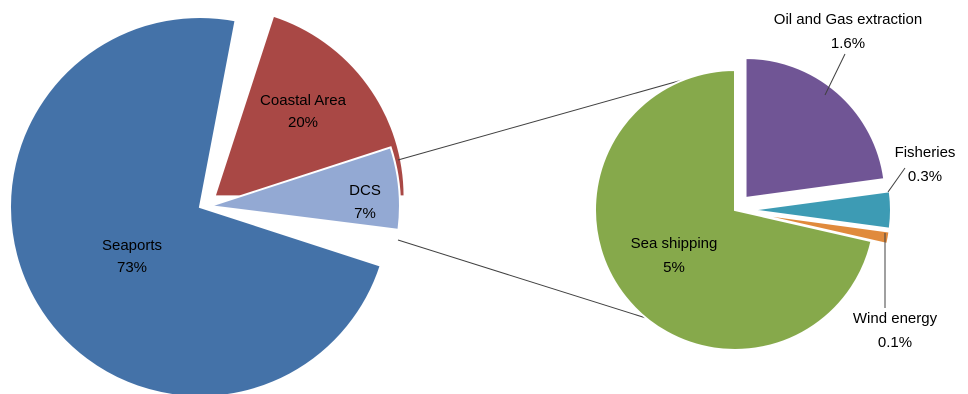 The width and height of the screenshot is (968, 394). What do you see at coordinates (674, 243) in the screenshot?
I see `label-sea-shipping-name: Sea shipping` at bounding box center [674, 243].